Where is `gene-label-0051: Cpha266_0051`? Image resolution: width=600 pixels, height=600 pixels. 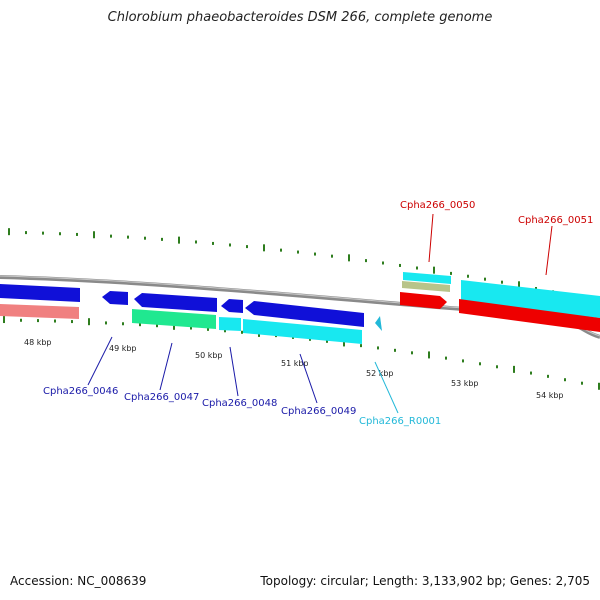
gene-label-0051: Cpha266_0051 is located at coordinates (555, 220).